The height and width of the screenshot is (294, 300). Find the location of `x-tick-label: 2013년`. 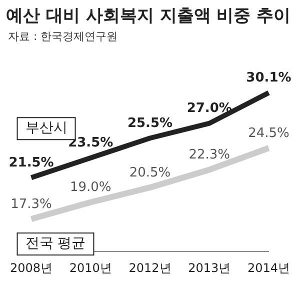

x-tick-label: 2013년 is located at coordinates (209, 267).